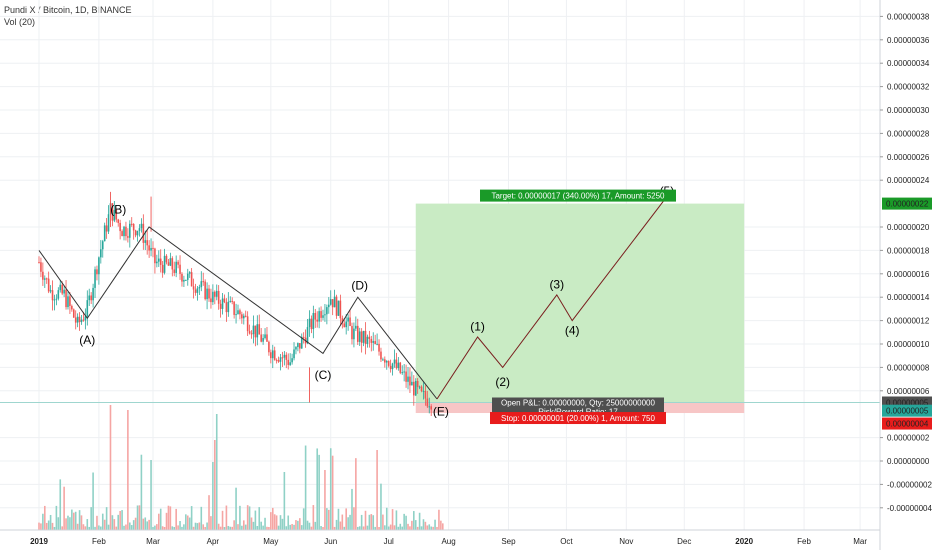 The image size is (932, 550). I want to click on price-tick-label: 0.00000032, so click(908, 87).